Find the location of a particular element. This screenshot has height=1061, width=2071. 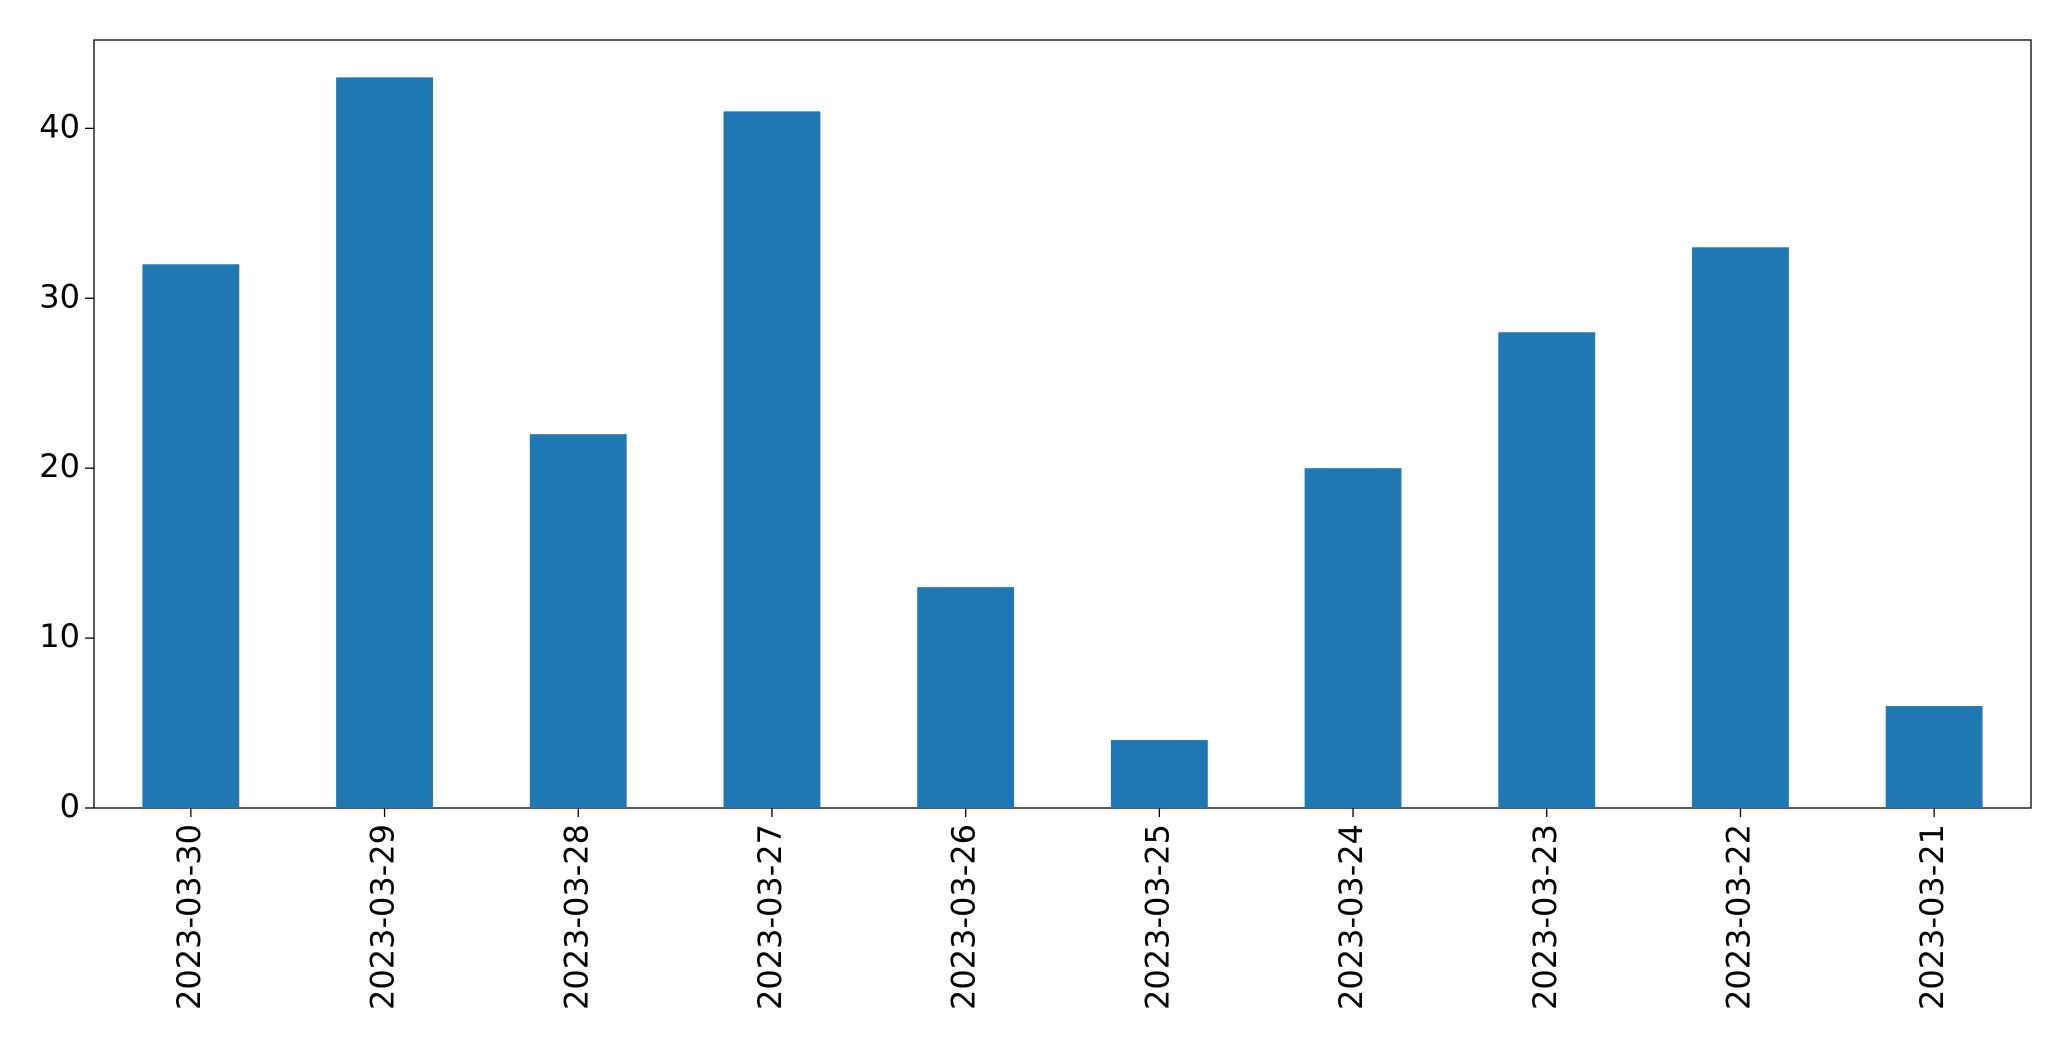

y-tick-label: 10 is located at coordinates (59, 636).